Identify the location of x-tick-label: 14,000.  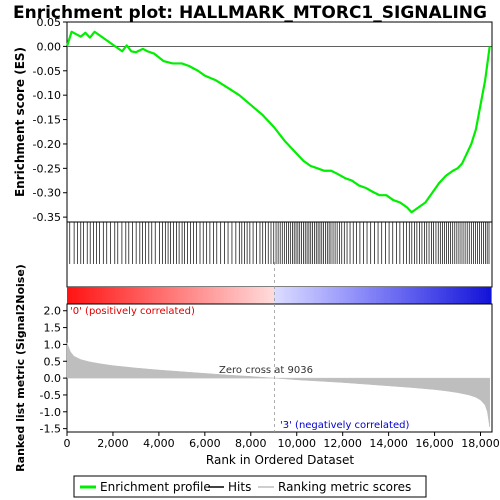
(388, 443).